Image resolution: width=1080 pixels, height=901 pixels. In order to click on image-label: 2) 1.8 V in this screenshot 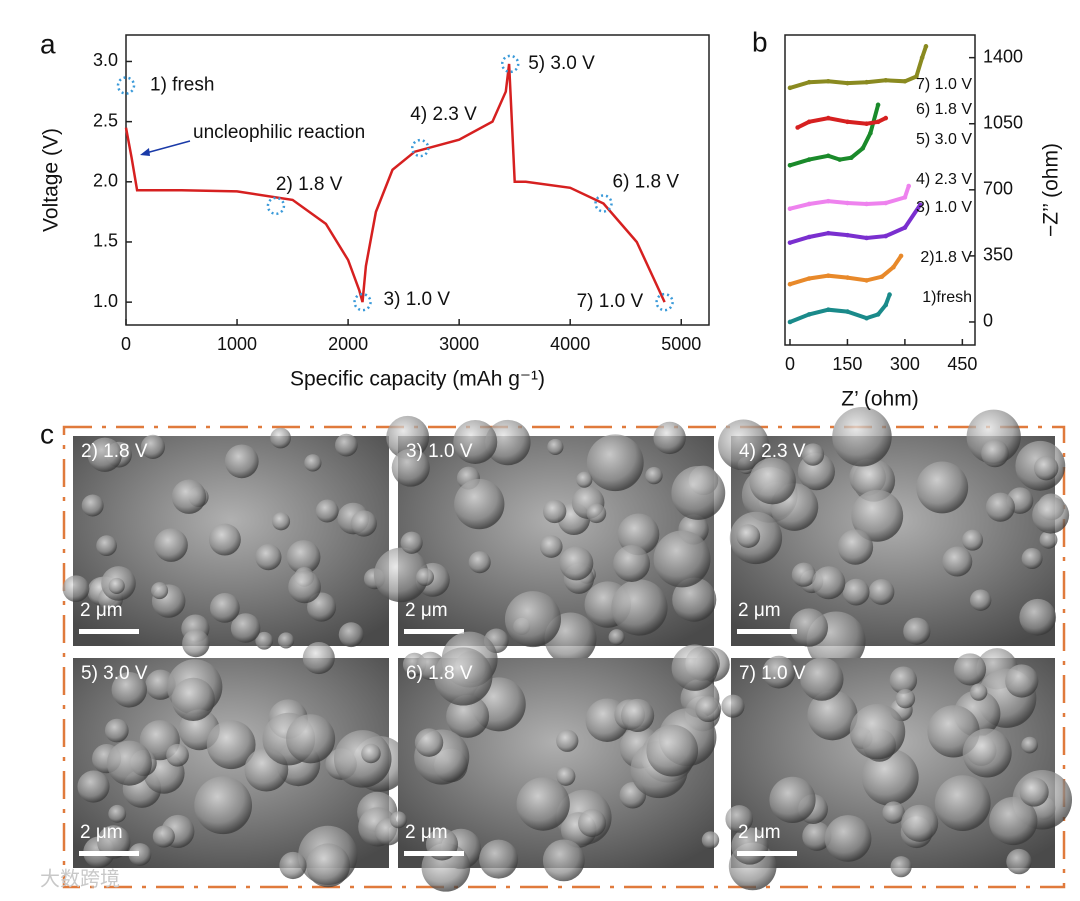, I will do `click(114, 451)`.